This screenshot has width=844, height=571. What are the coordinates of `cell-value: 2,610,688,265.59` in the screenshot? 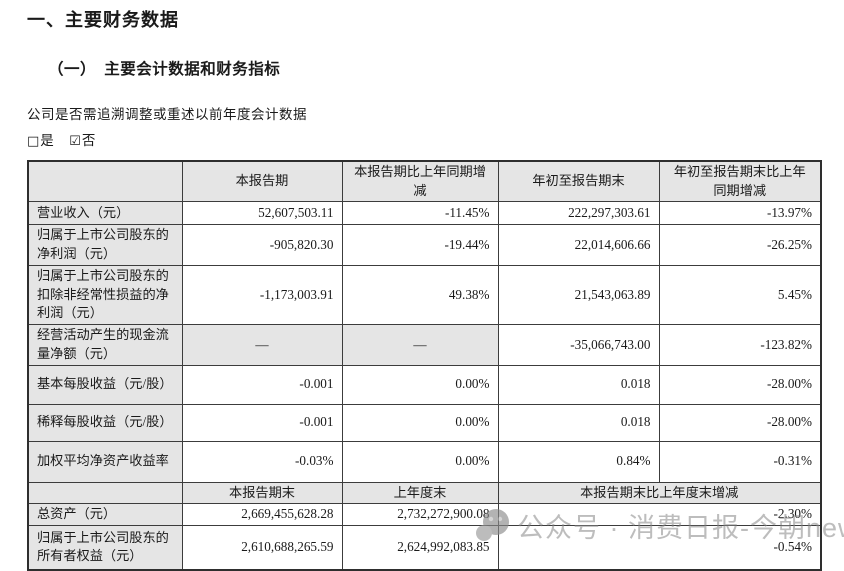 It's located at (262, 548).